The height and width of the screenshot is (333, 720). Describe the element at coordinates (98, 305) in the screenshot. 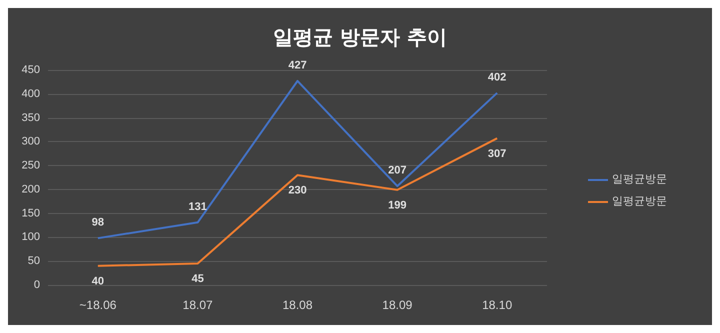

I see `x-tick-label: ~18.06` at that location.